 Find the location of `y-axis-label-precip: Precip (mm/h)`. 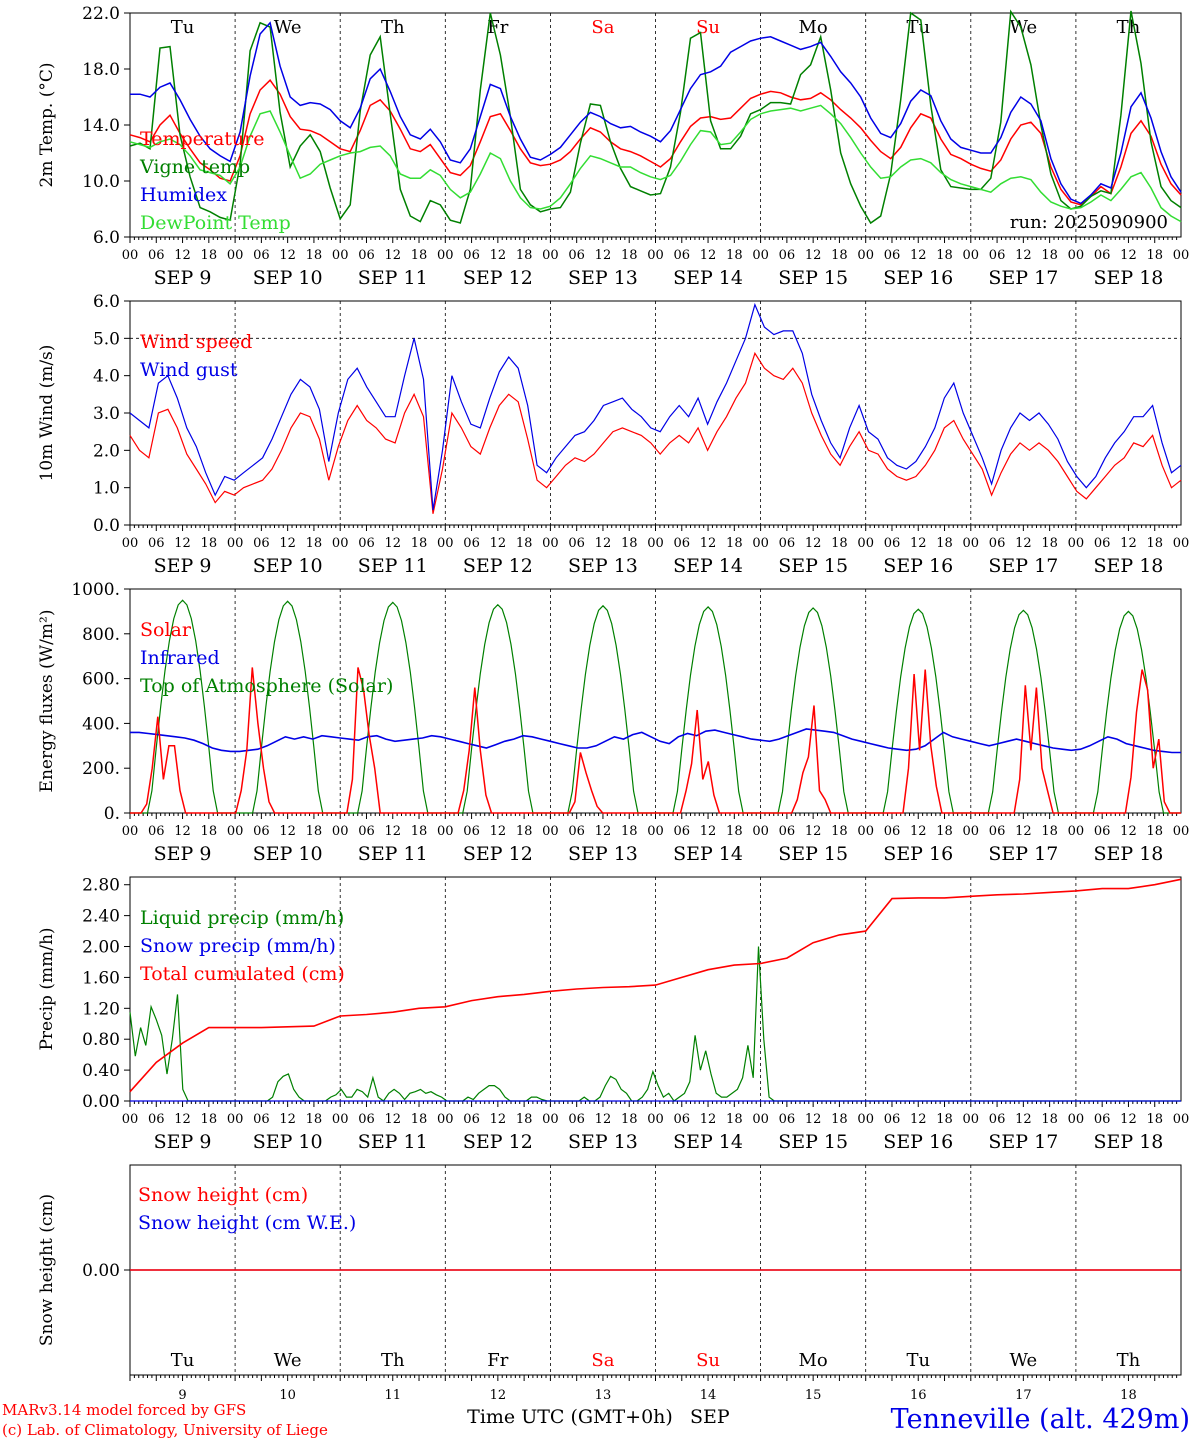

y-axis-label-precip: Precip (mm/h) is located at coordinates (47, 988).